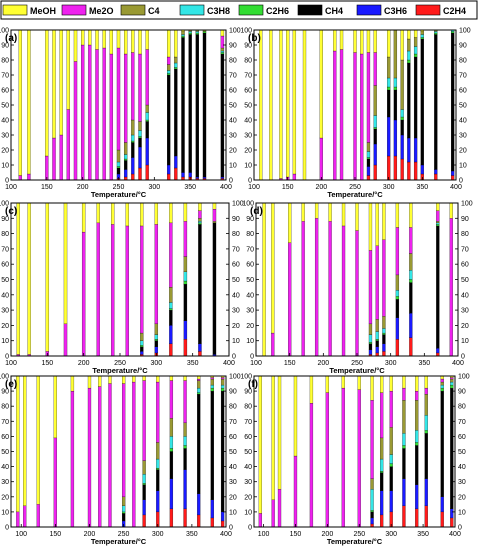 The width and height of the screenshot is (478, 550). What do you see at coordinates (248, 392) in the screenshot?
I see `y-tick-label: 90` at bounding box center [248, 392].